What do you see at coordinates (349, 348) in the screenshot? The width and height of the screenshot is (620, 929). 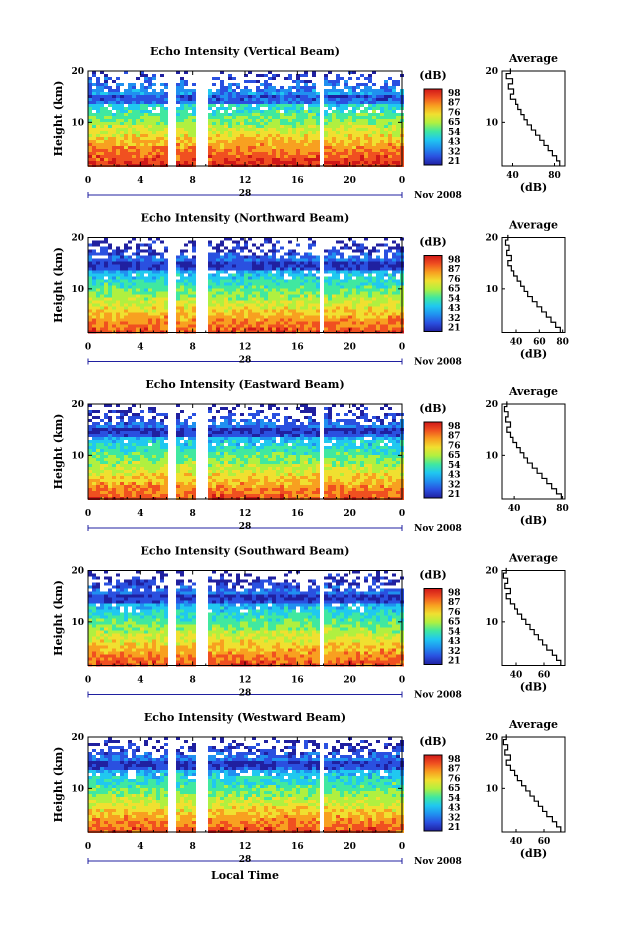 I see `x-tick-label: 20` at bounding box center [349, 348].